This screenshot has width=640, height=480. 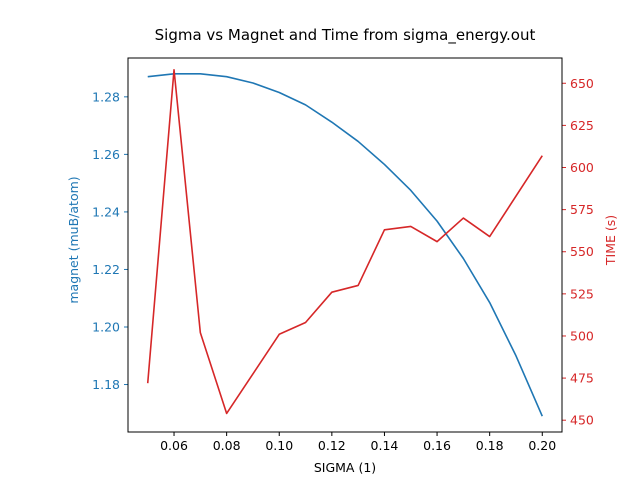 What do you see at coordinates (73, 239) in the screenshot?
I see `left-y-axis-label: magnet (muB/atom)` at bounding box center [73, 239].